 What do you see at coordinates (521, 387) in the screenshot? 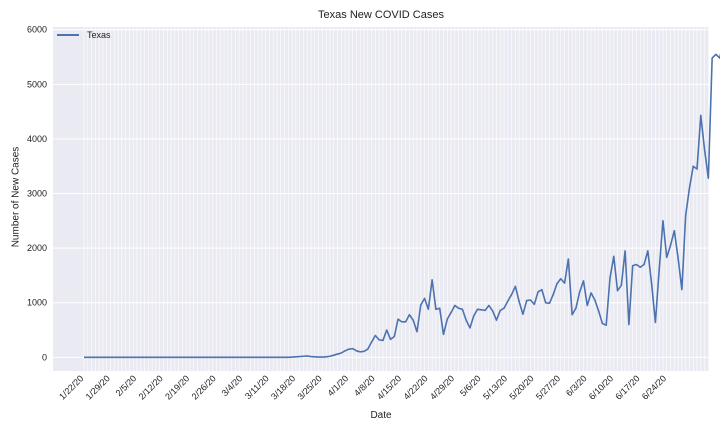
I see `x-tick-label: 5/20/20` at bounding box center [521, 387].